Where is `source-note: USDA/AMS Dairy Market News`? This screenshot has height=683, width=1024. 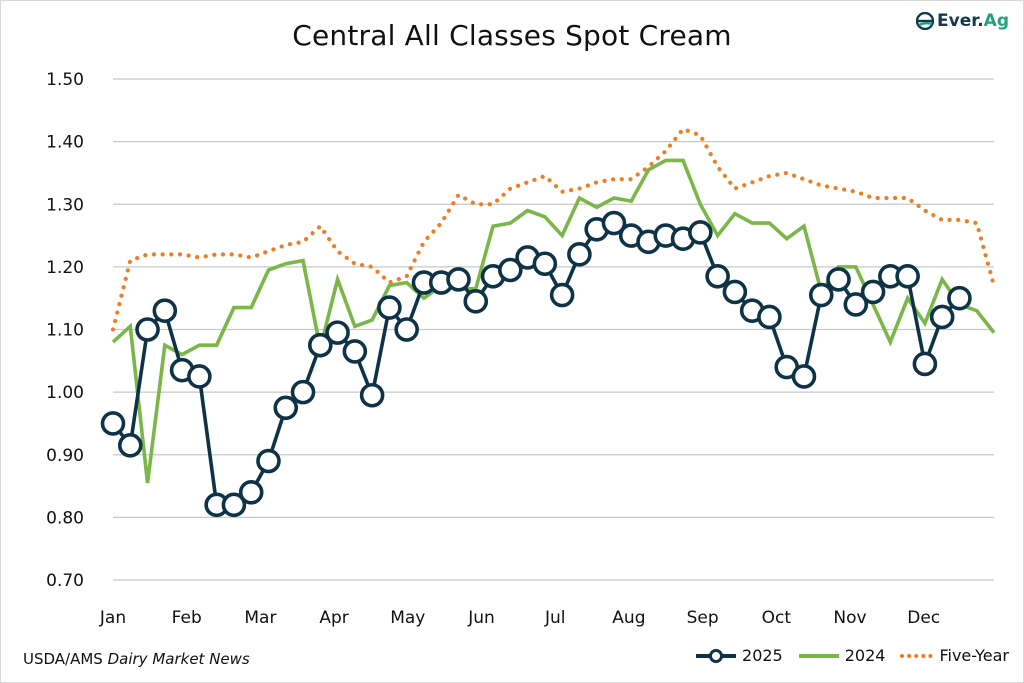 source-note: USDA/AMS Dairy Market News is located at coordinates (136, 659).